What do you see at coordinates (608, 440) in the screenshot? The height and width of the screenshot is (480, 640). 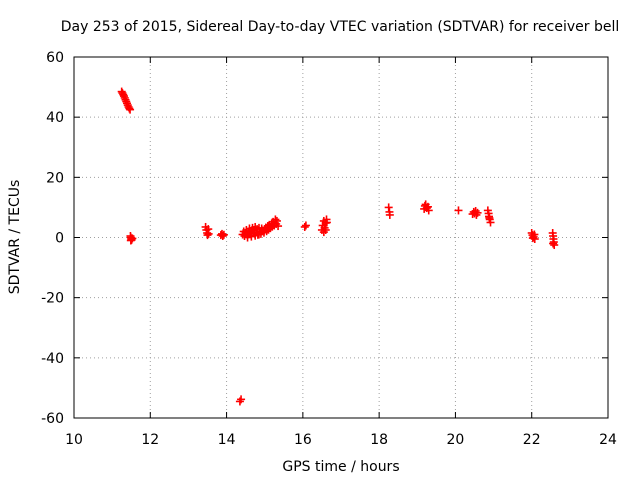 I see `x-tick-label: 24` at bounding box center [608, 440].